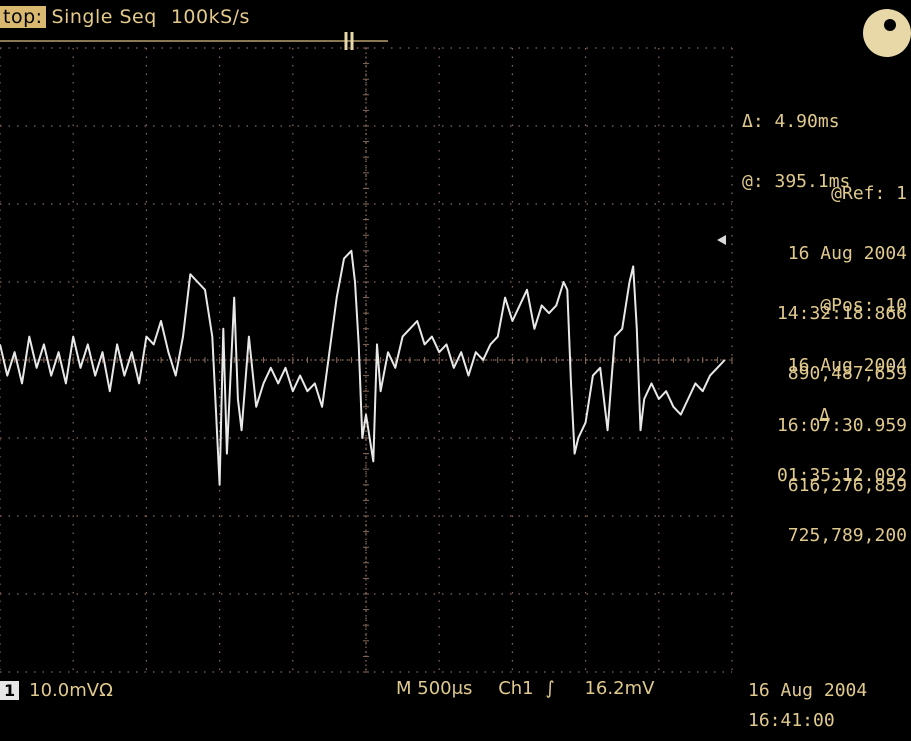  What do you see at coordinates (824, 415) in the screenshot?
I see `delta-label: Δ` at bounding box center [824, 415].